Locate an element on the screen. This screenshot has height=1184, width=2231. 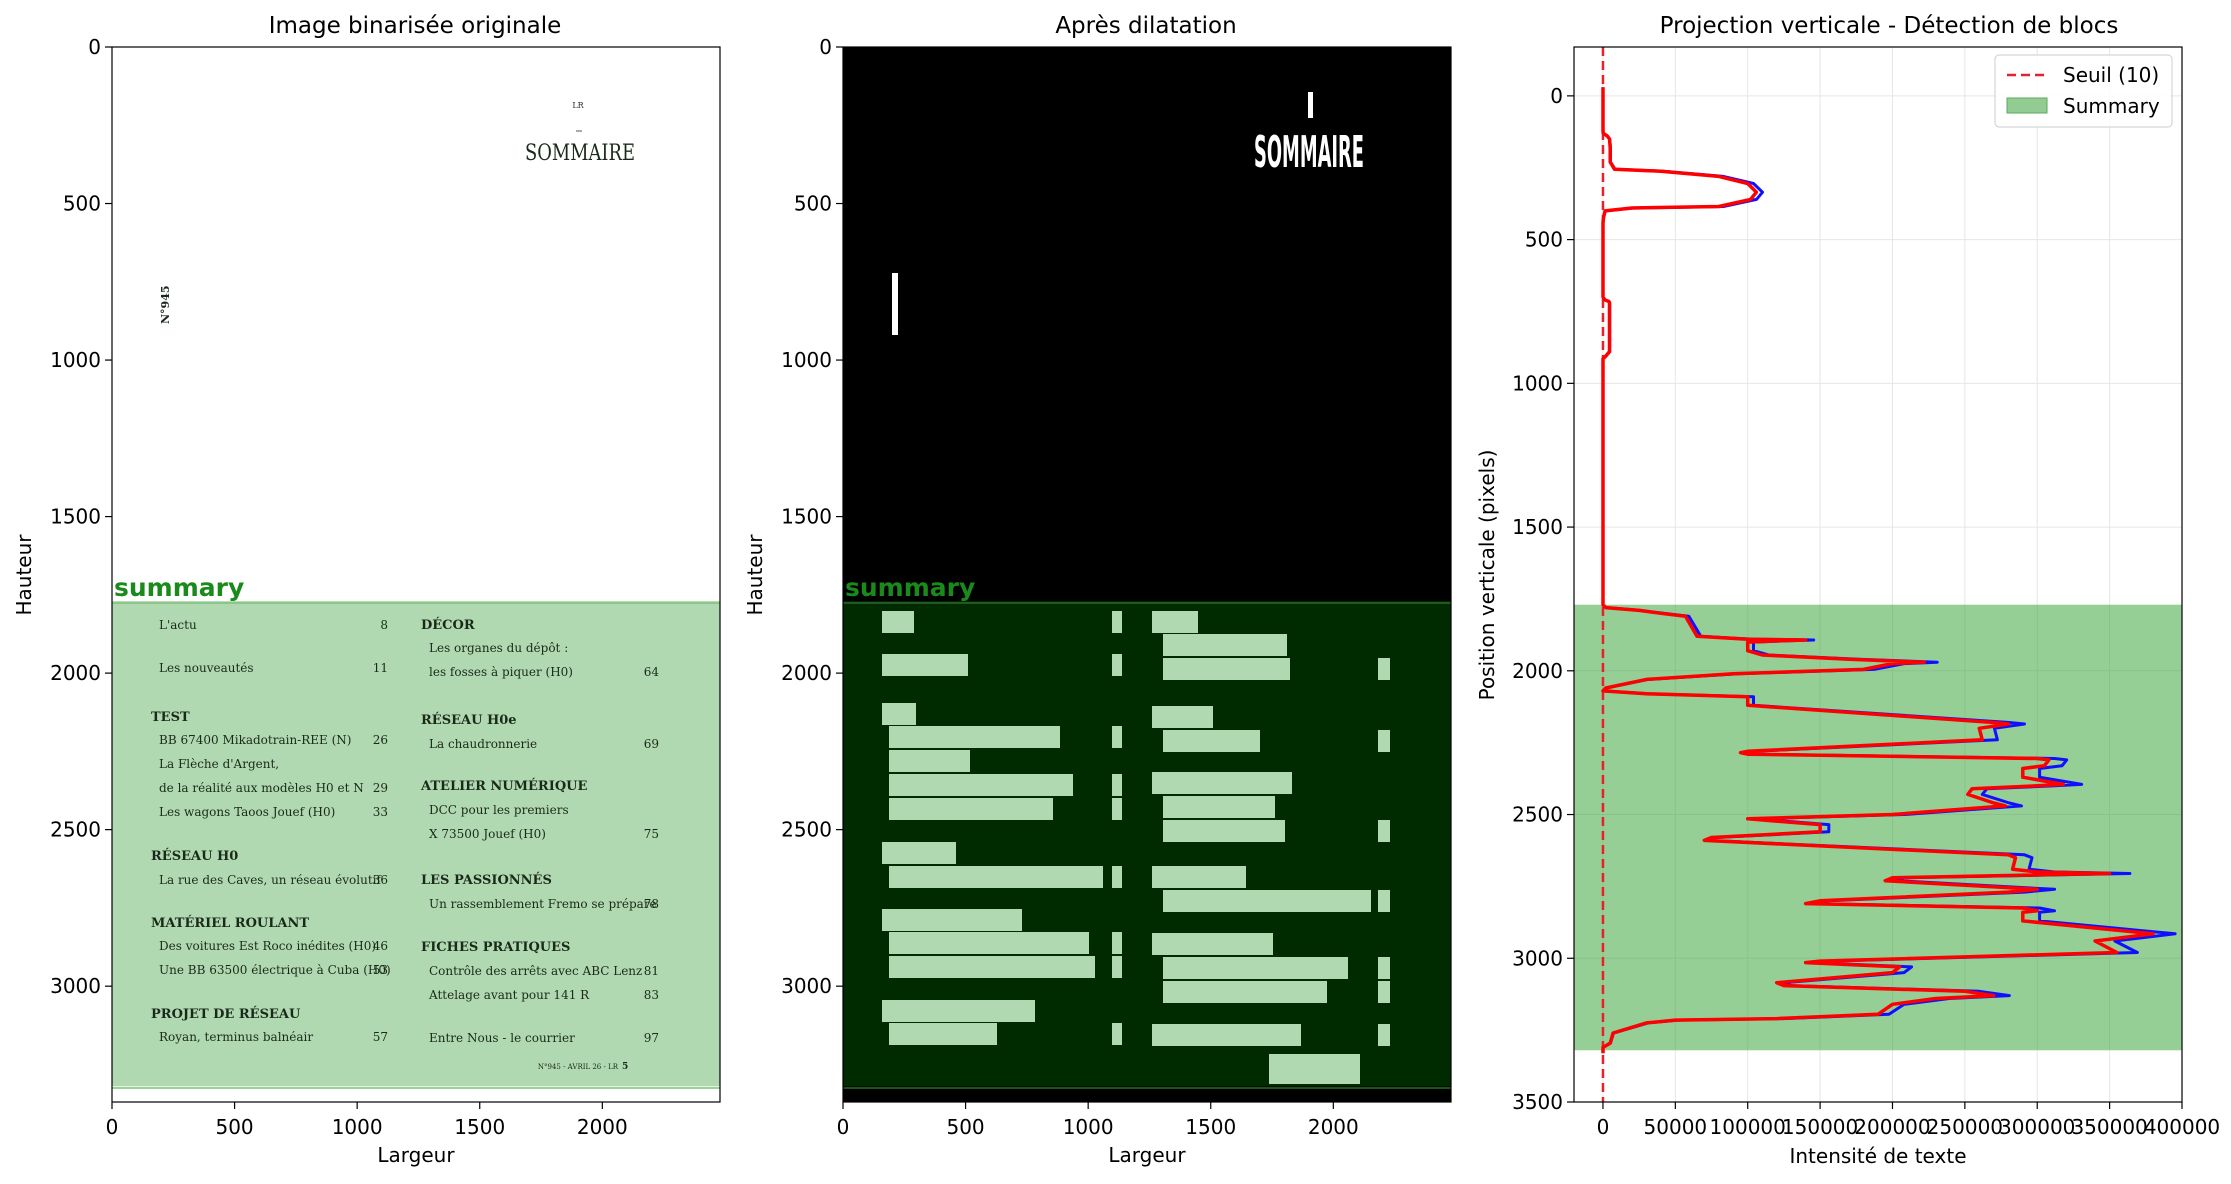
x-tick-label: 2000 is located at coordinates (602, 1127).